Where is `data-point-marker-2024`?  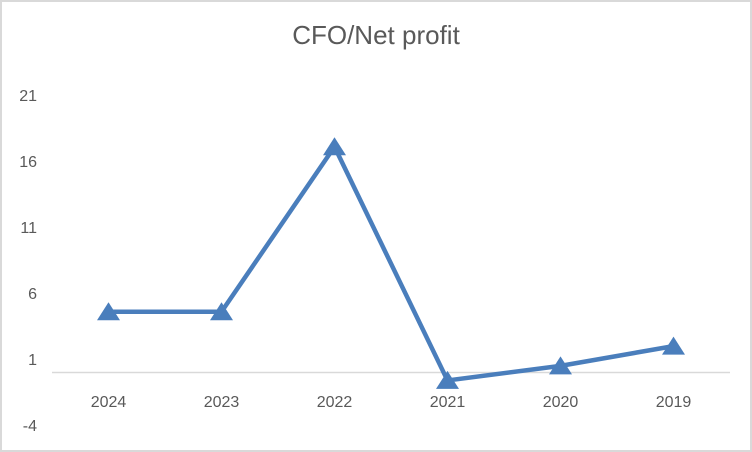
data-point-marker-2024 is located at coordinates (108, 311).